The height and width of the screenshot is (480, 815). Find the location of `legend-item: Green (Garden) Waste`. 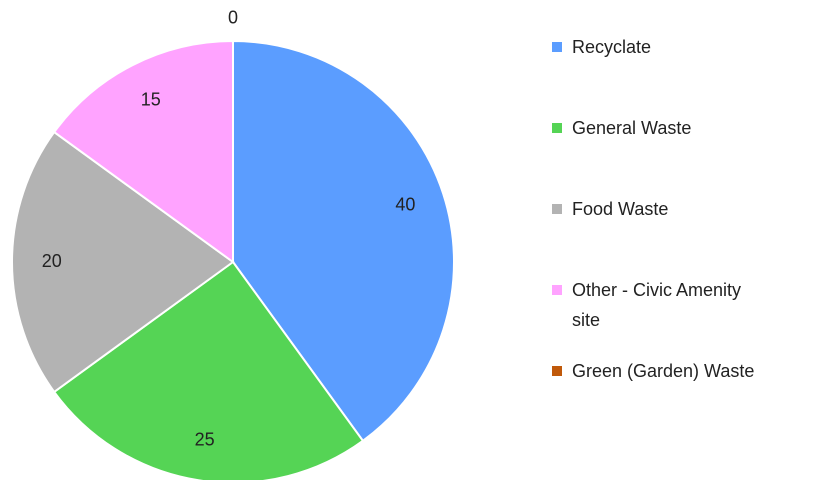

legend-item: Green (Garden) Waste is located at coordinates (672, 371).